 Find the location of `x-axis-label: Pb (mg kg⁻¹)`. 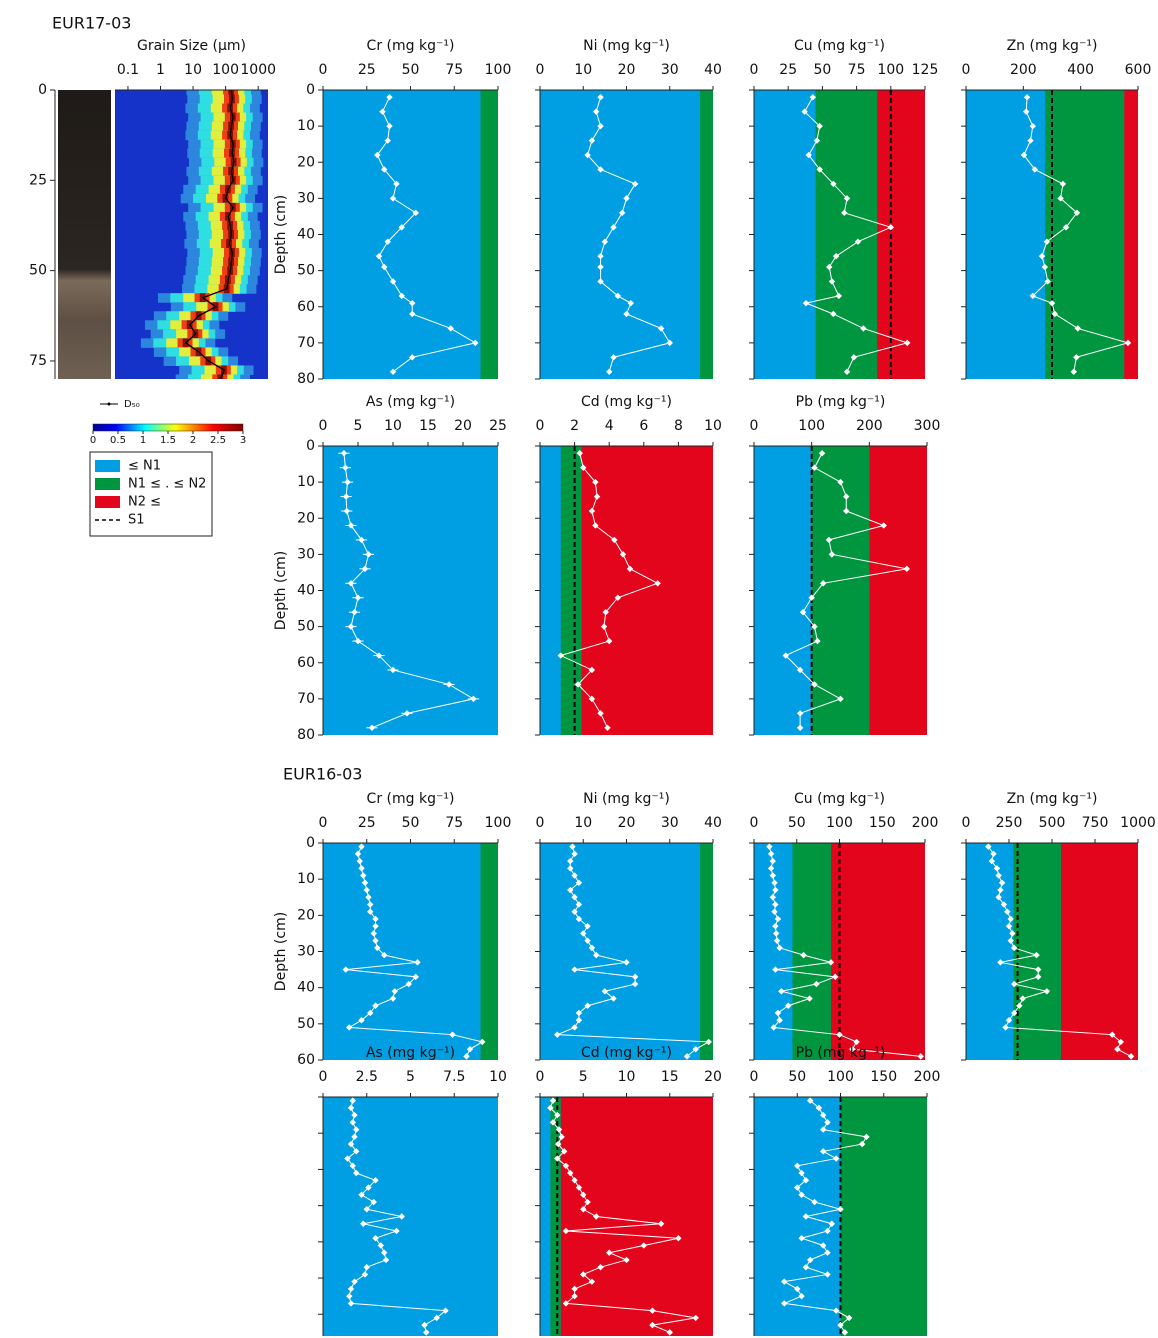

x-axis-label: Pb (mg kg⁻¹) is located at coordinates (841, 1053).